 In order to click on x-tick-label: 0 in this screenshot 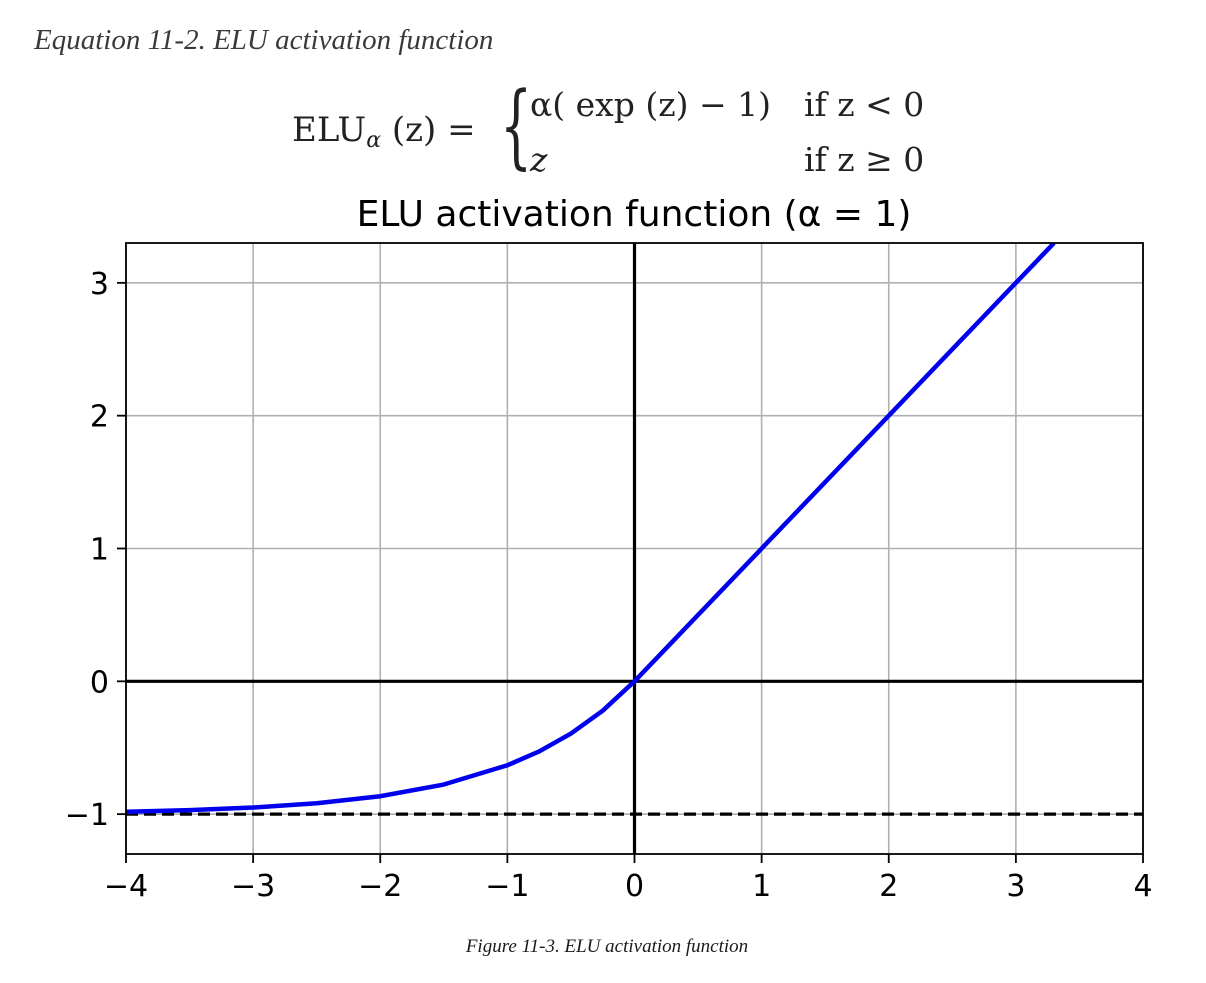, I will do `click(634, 886)`.